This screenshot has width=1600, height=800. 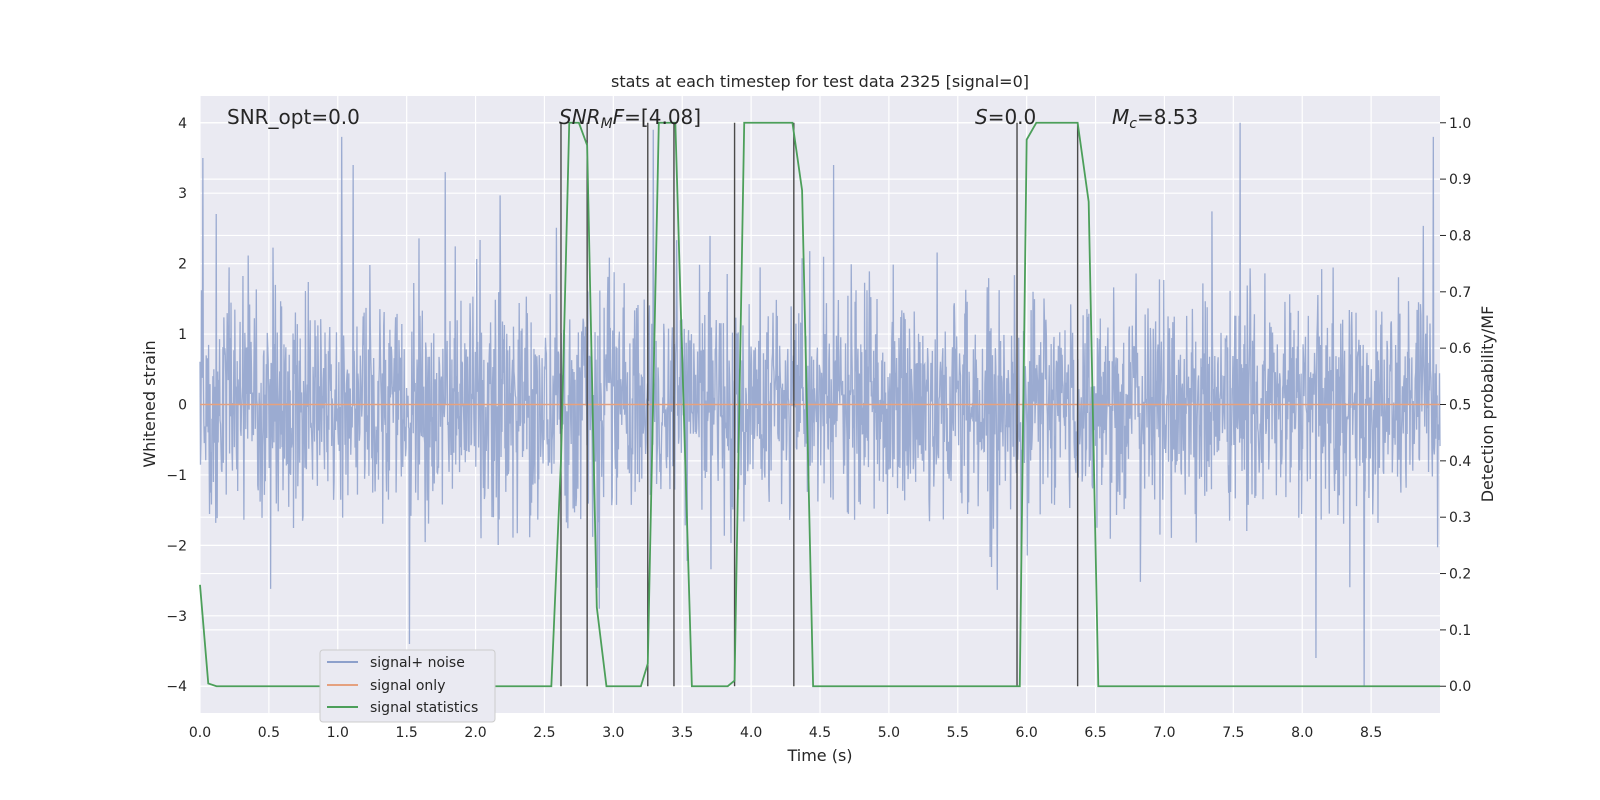 What do you see at coordinates (1095, 733) in the screenshot?
I see `x-tick-label: 6.5` at bounding box center [1095, 733].